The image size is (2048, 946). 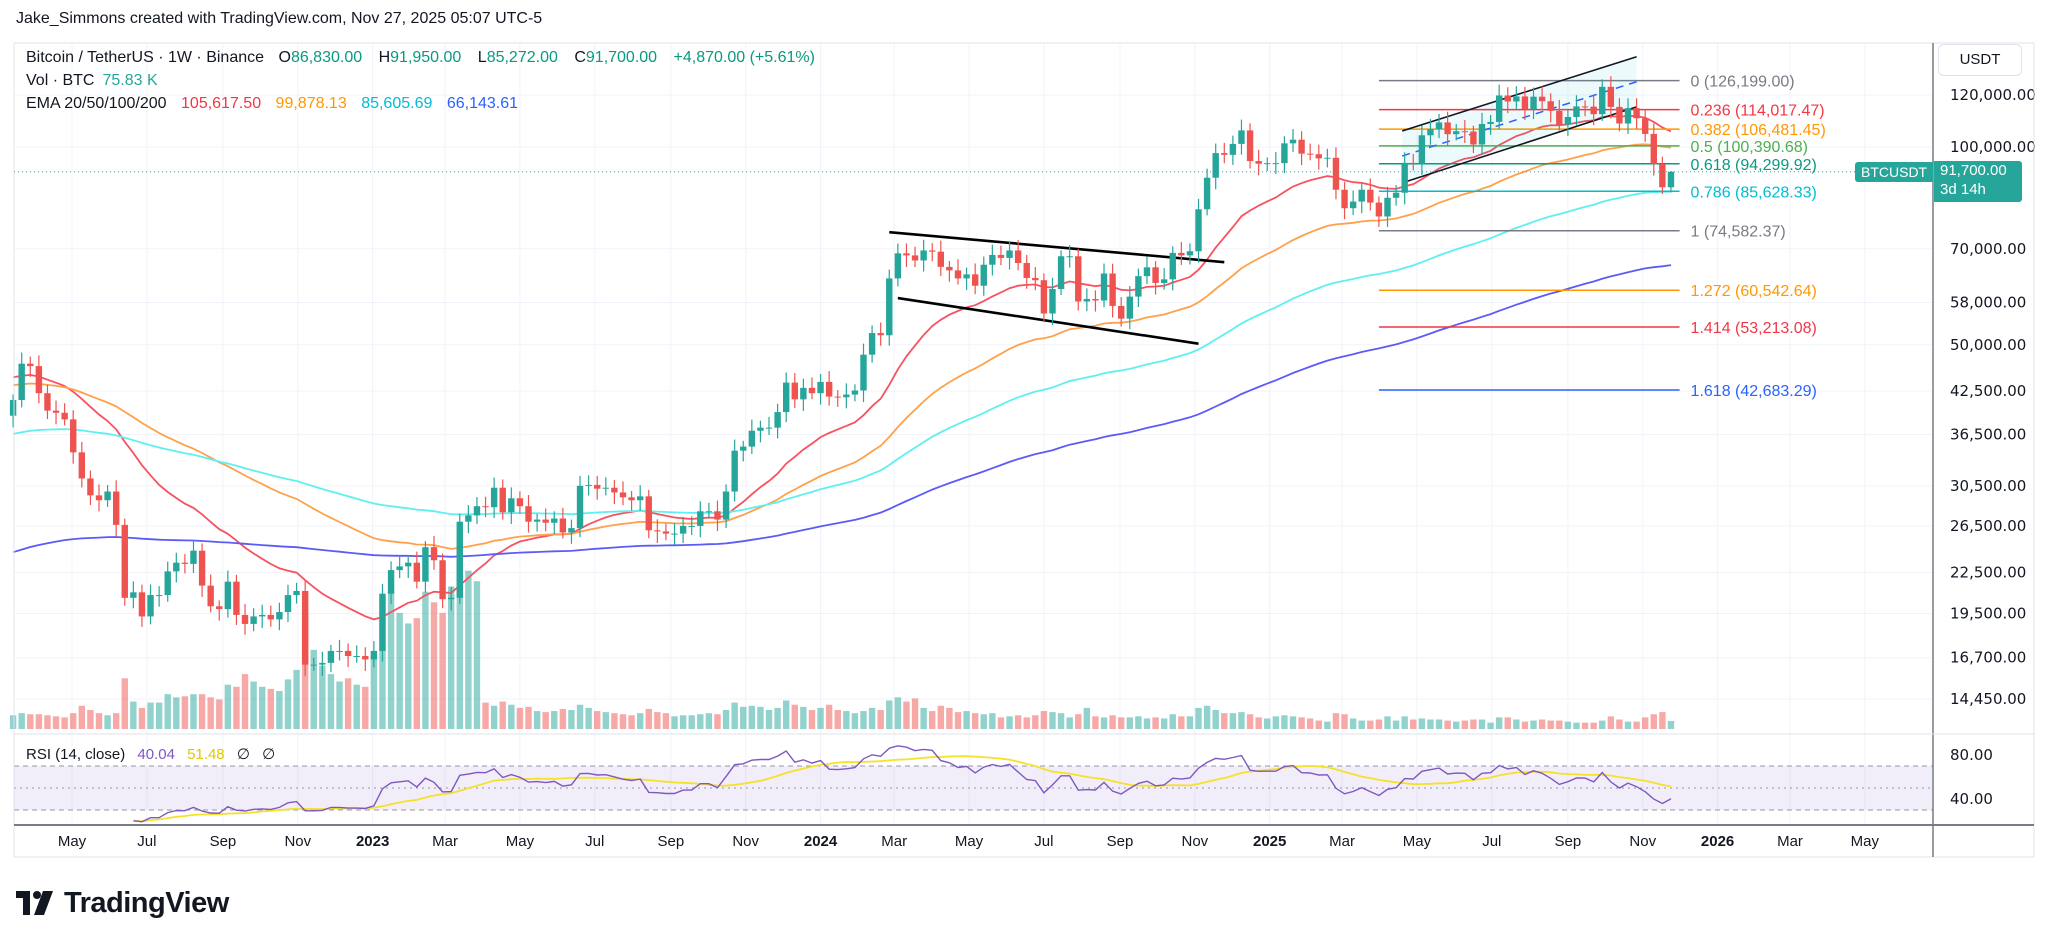 What do you see at coordinates (1519, 145) in the screenshot?
I see `channel-lower-line` at bounding box center [1519, 145].